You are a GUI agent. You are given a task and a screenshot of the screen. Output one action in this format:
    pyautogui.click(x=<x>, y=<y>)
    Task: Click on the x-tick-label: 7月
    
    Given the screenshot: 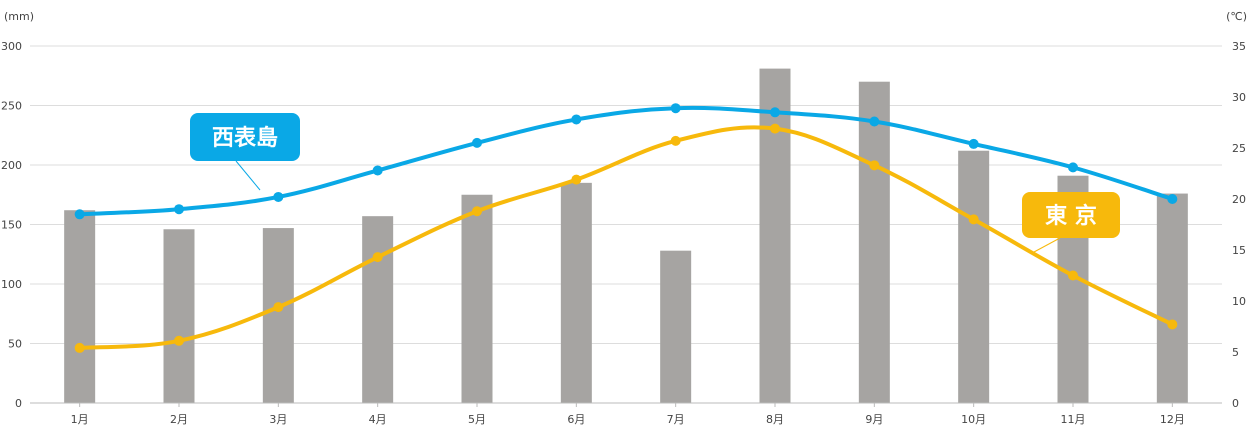 What is the action you would take?
    pyautogui.click(x=676, y=419)
    